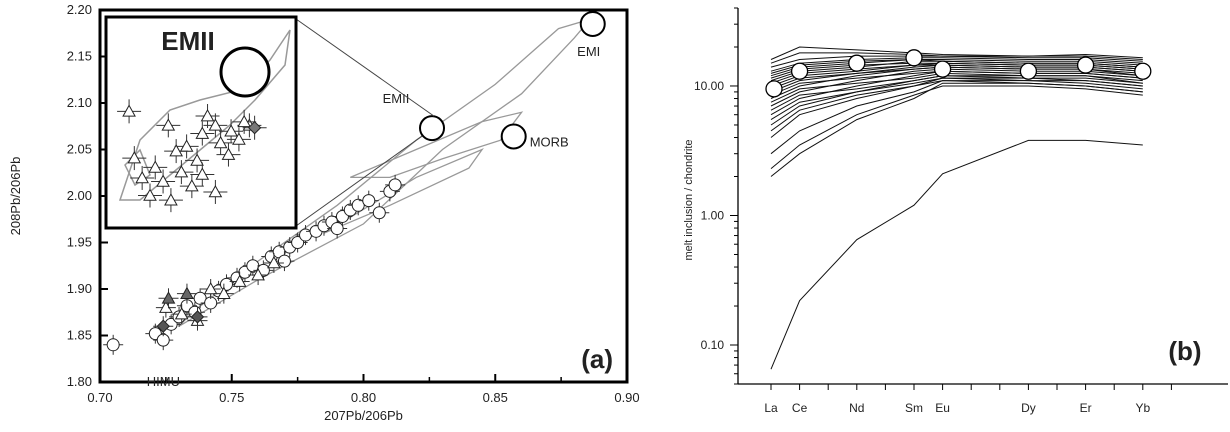 This screenshot has width=1230, height=432. What do you see at coordinates (771, 408) in the screenshot?
I see `x-tick-label: La` at bounding box center [771, 408].